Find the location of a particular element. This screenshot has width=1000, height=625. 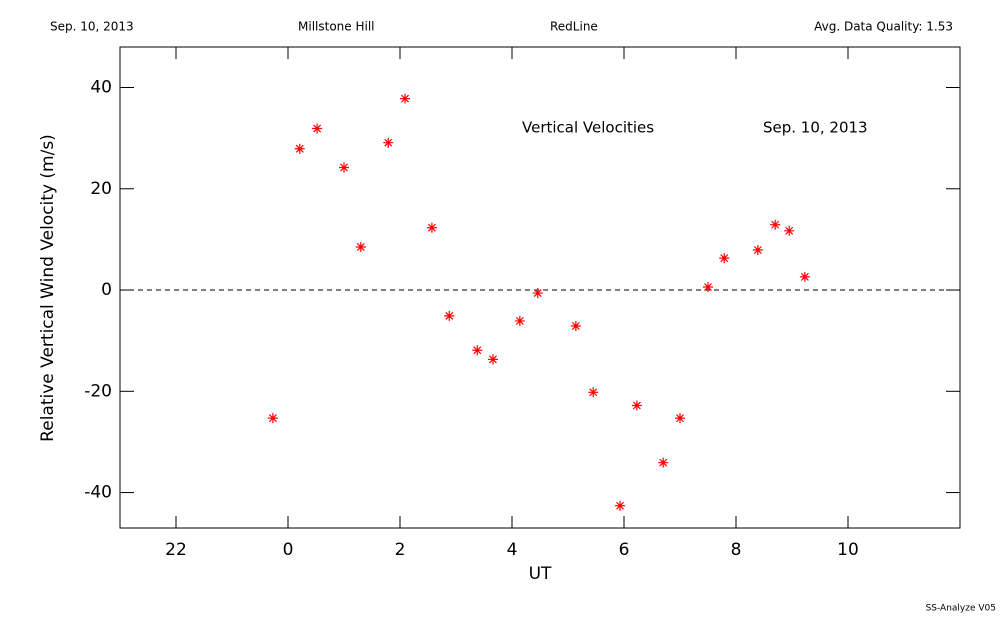

y-tick-label: 0 is located at coordinates (106, 290).